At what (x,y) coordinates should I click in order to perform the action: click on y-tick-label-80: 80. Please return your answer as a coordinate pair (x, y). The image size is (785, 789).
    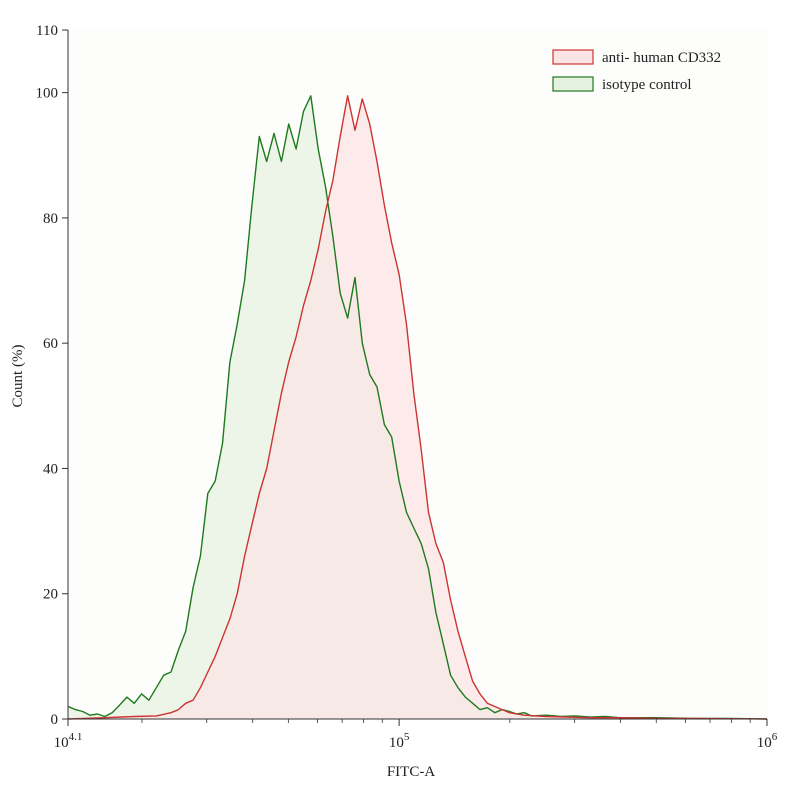
    Looking at the image, I should click on (50, 219).